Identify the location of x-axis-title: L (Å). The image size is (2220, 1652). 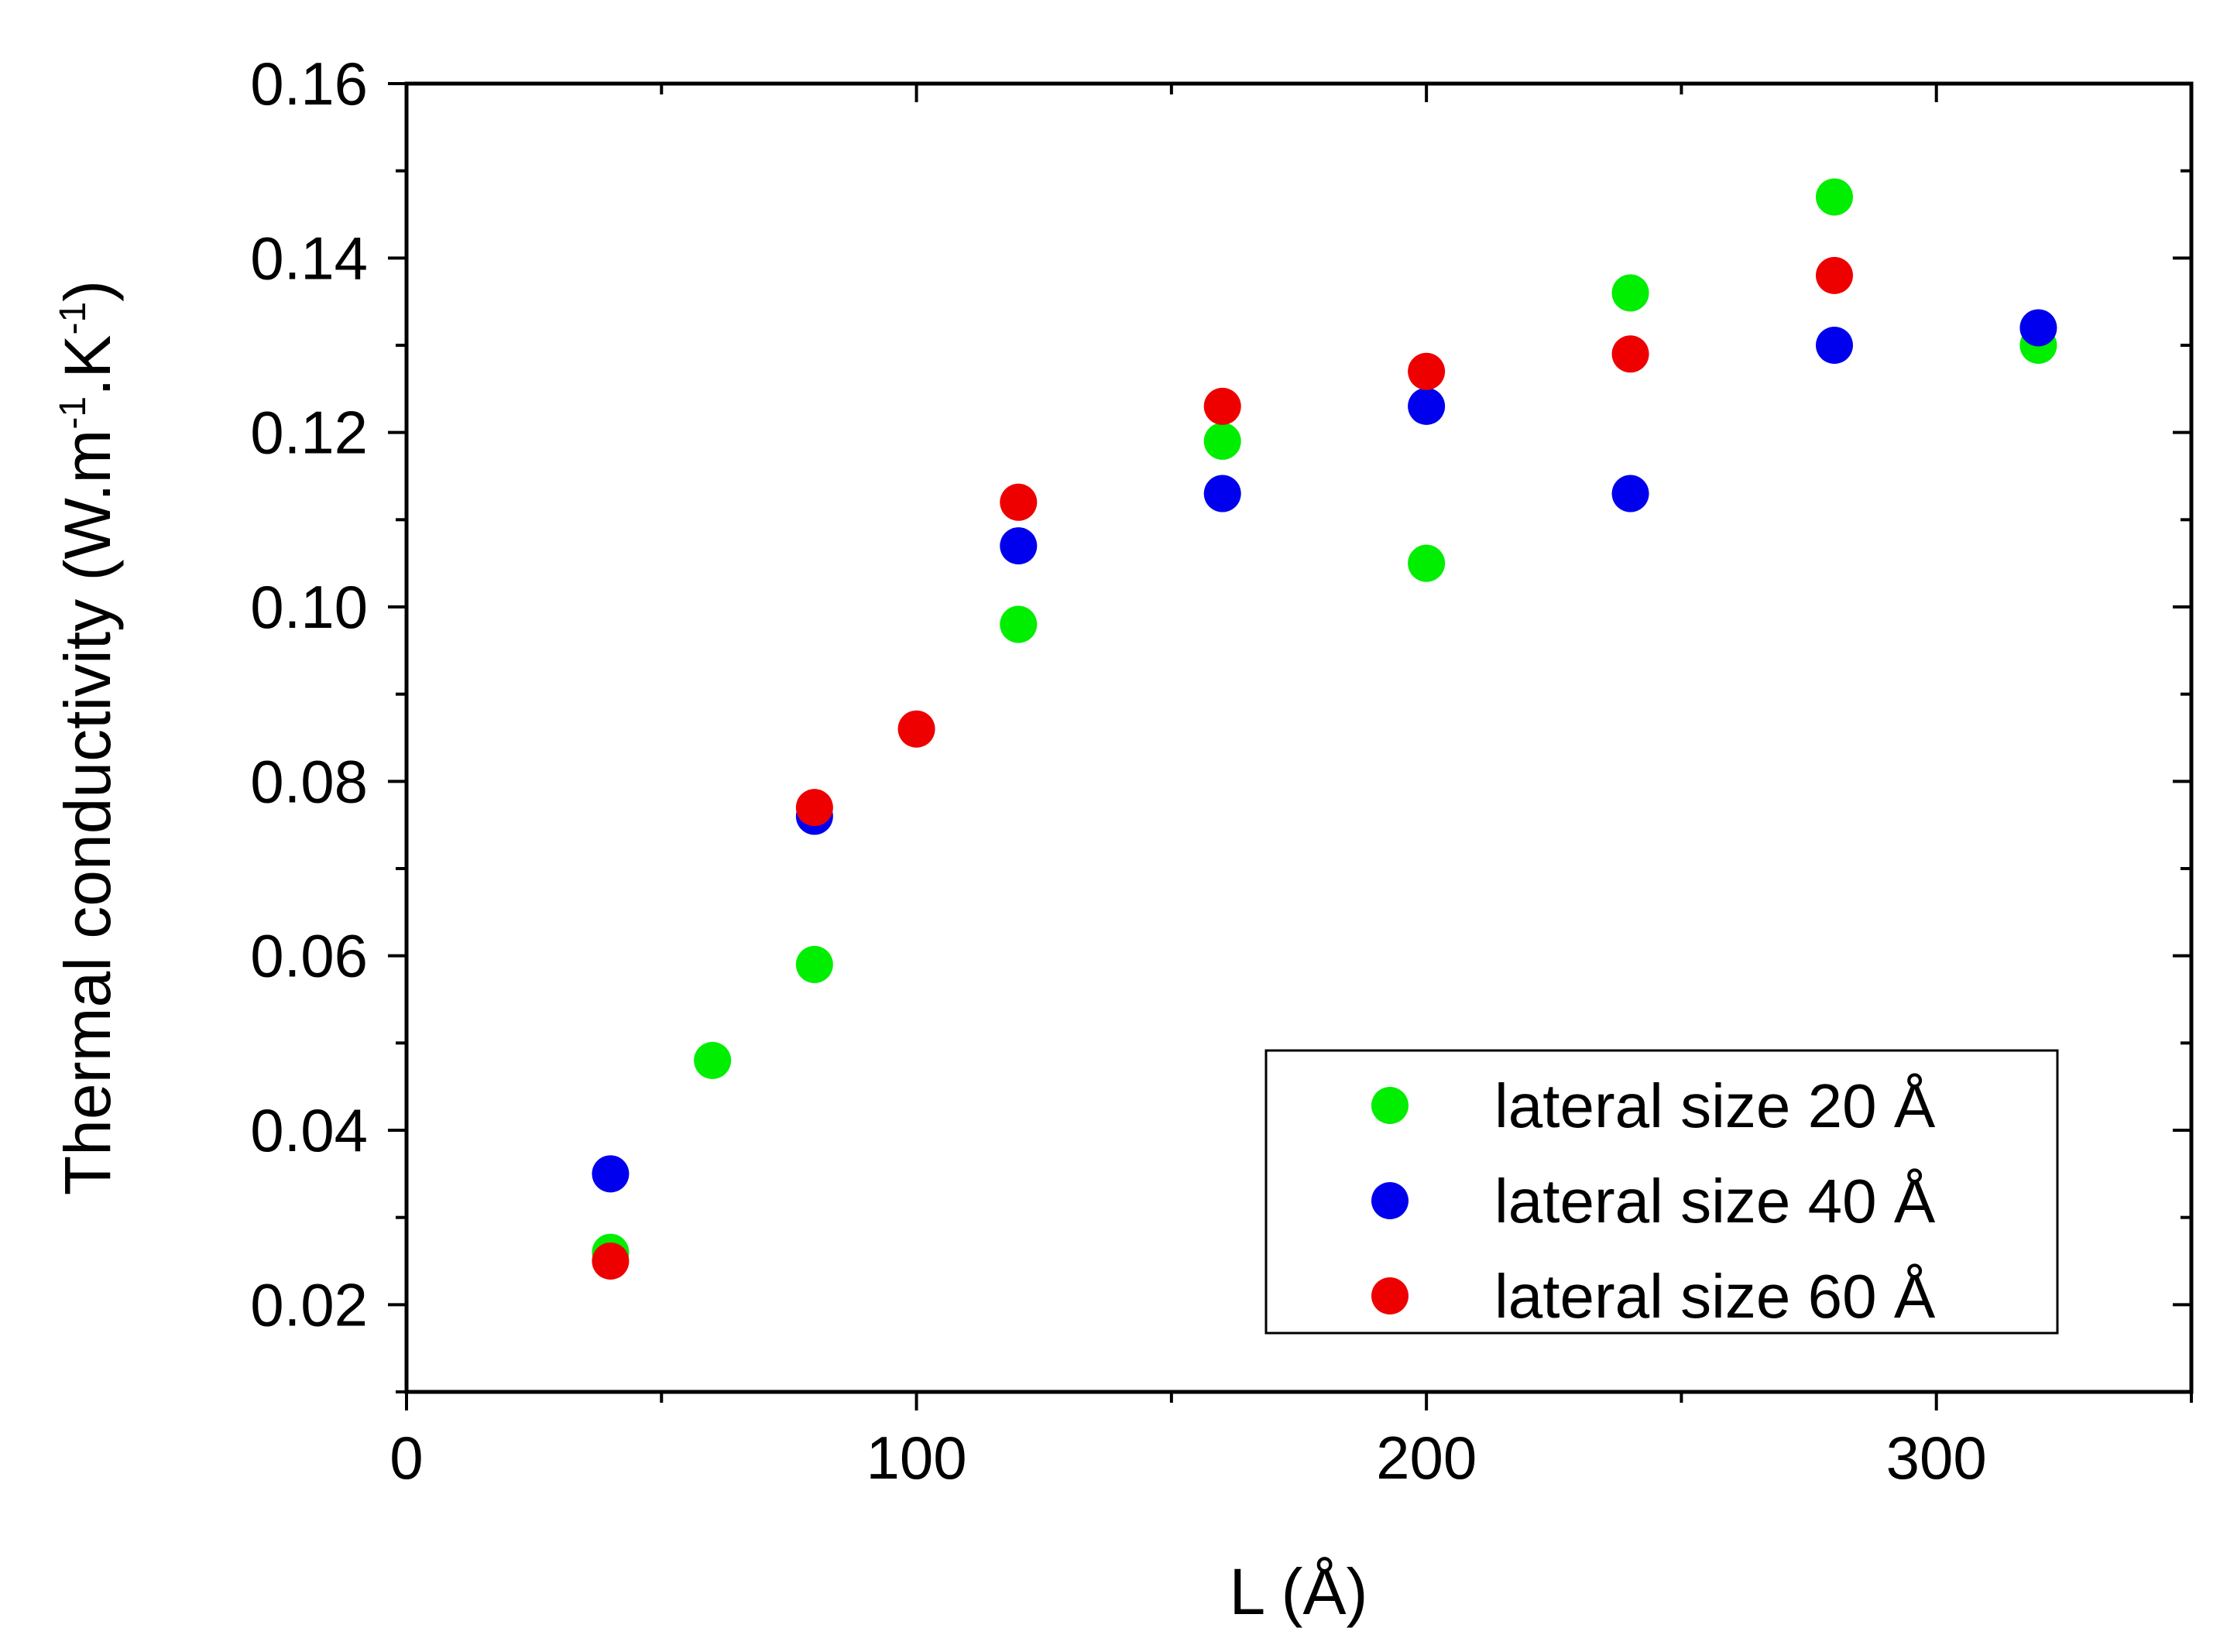
(1299, 1592).